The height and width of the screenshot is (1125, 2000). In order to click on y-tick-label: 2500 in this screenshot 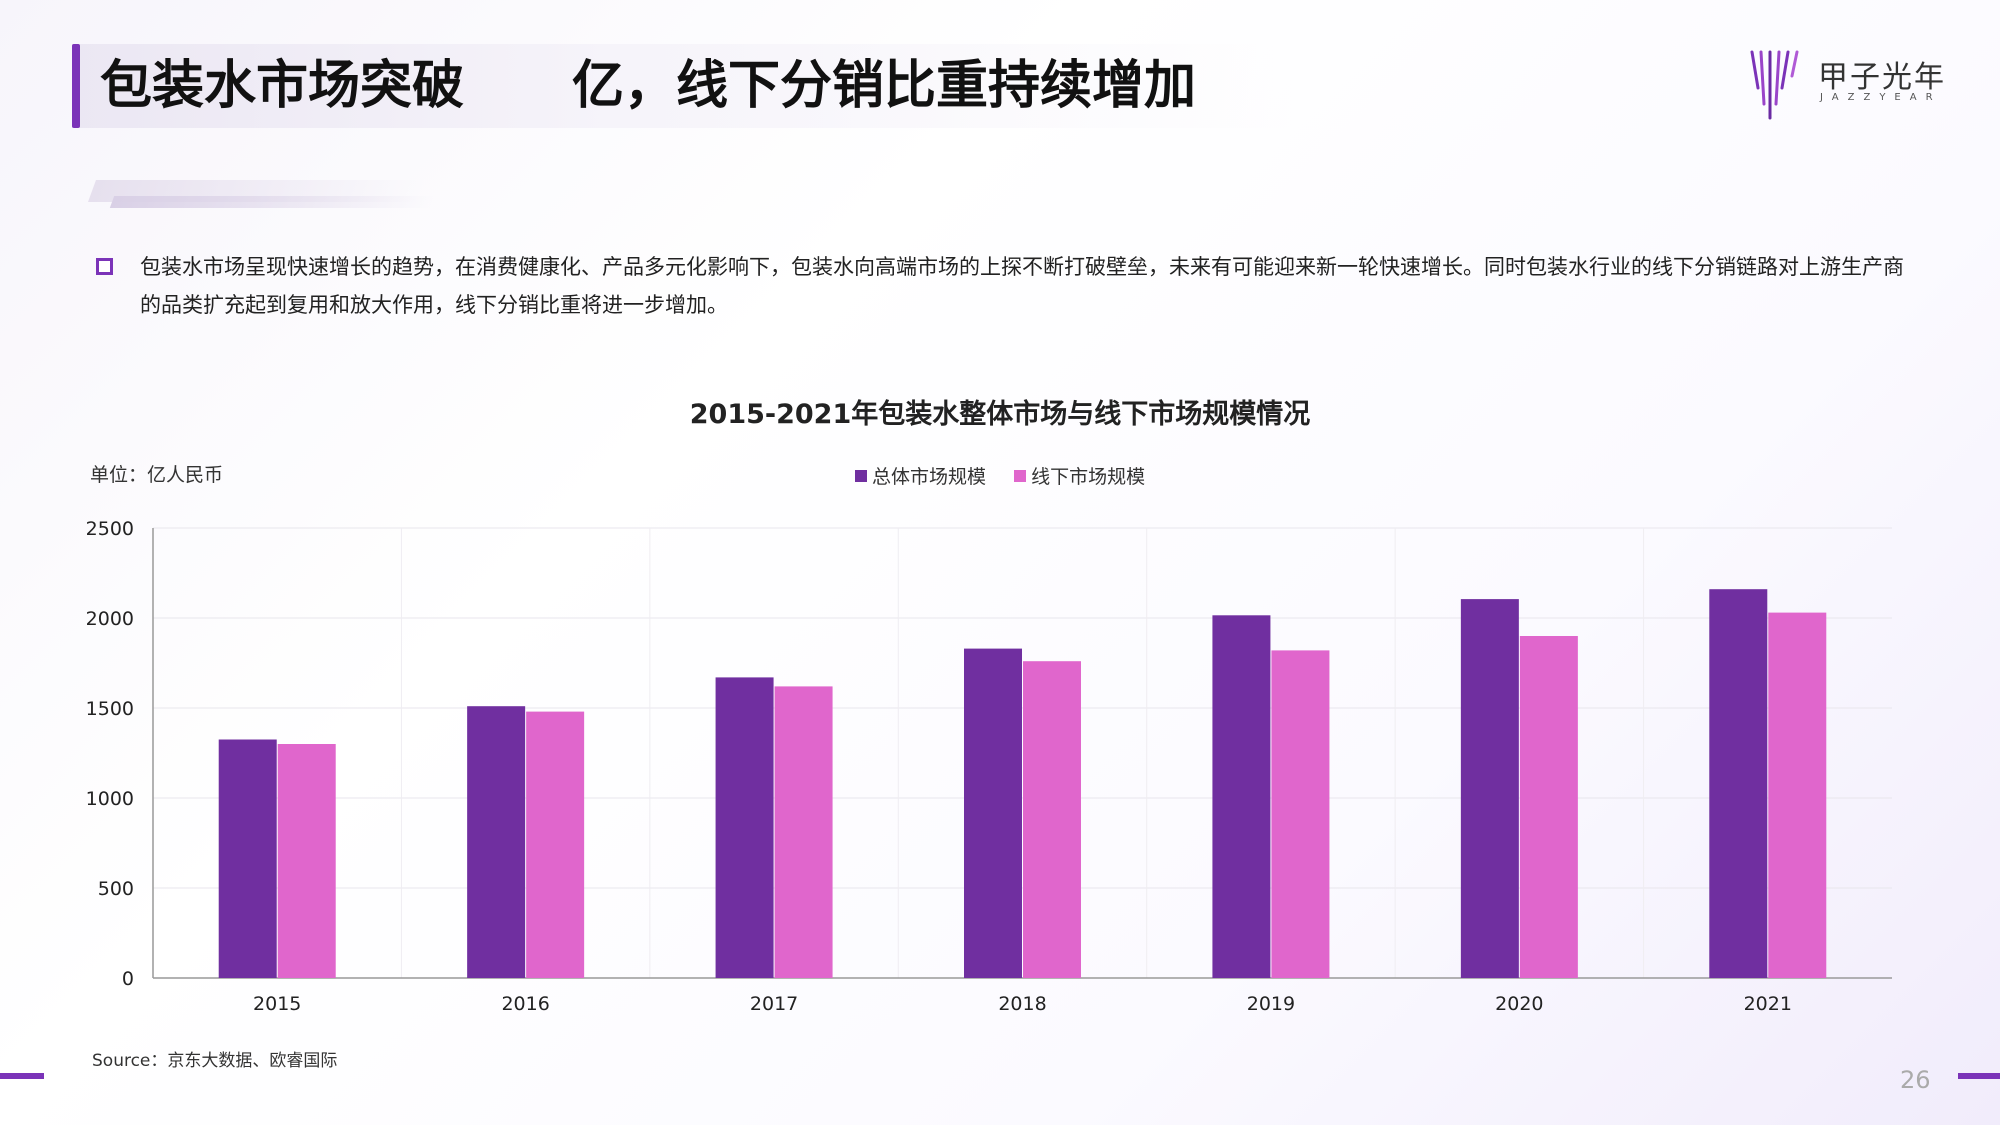, I will do `click(110, 529)`.